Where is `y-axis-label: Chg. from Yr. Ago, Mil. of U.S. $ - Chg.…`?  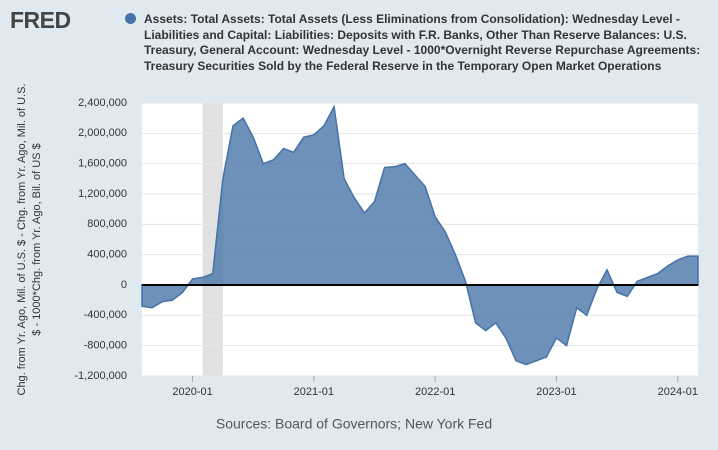 y-axis-label: Chg. from Yr. Ago, Mil. of U.S. $ - Chg.… is located at coordinates (29, 240).